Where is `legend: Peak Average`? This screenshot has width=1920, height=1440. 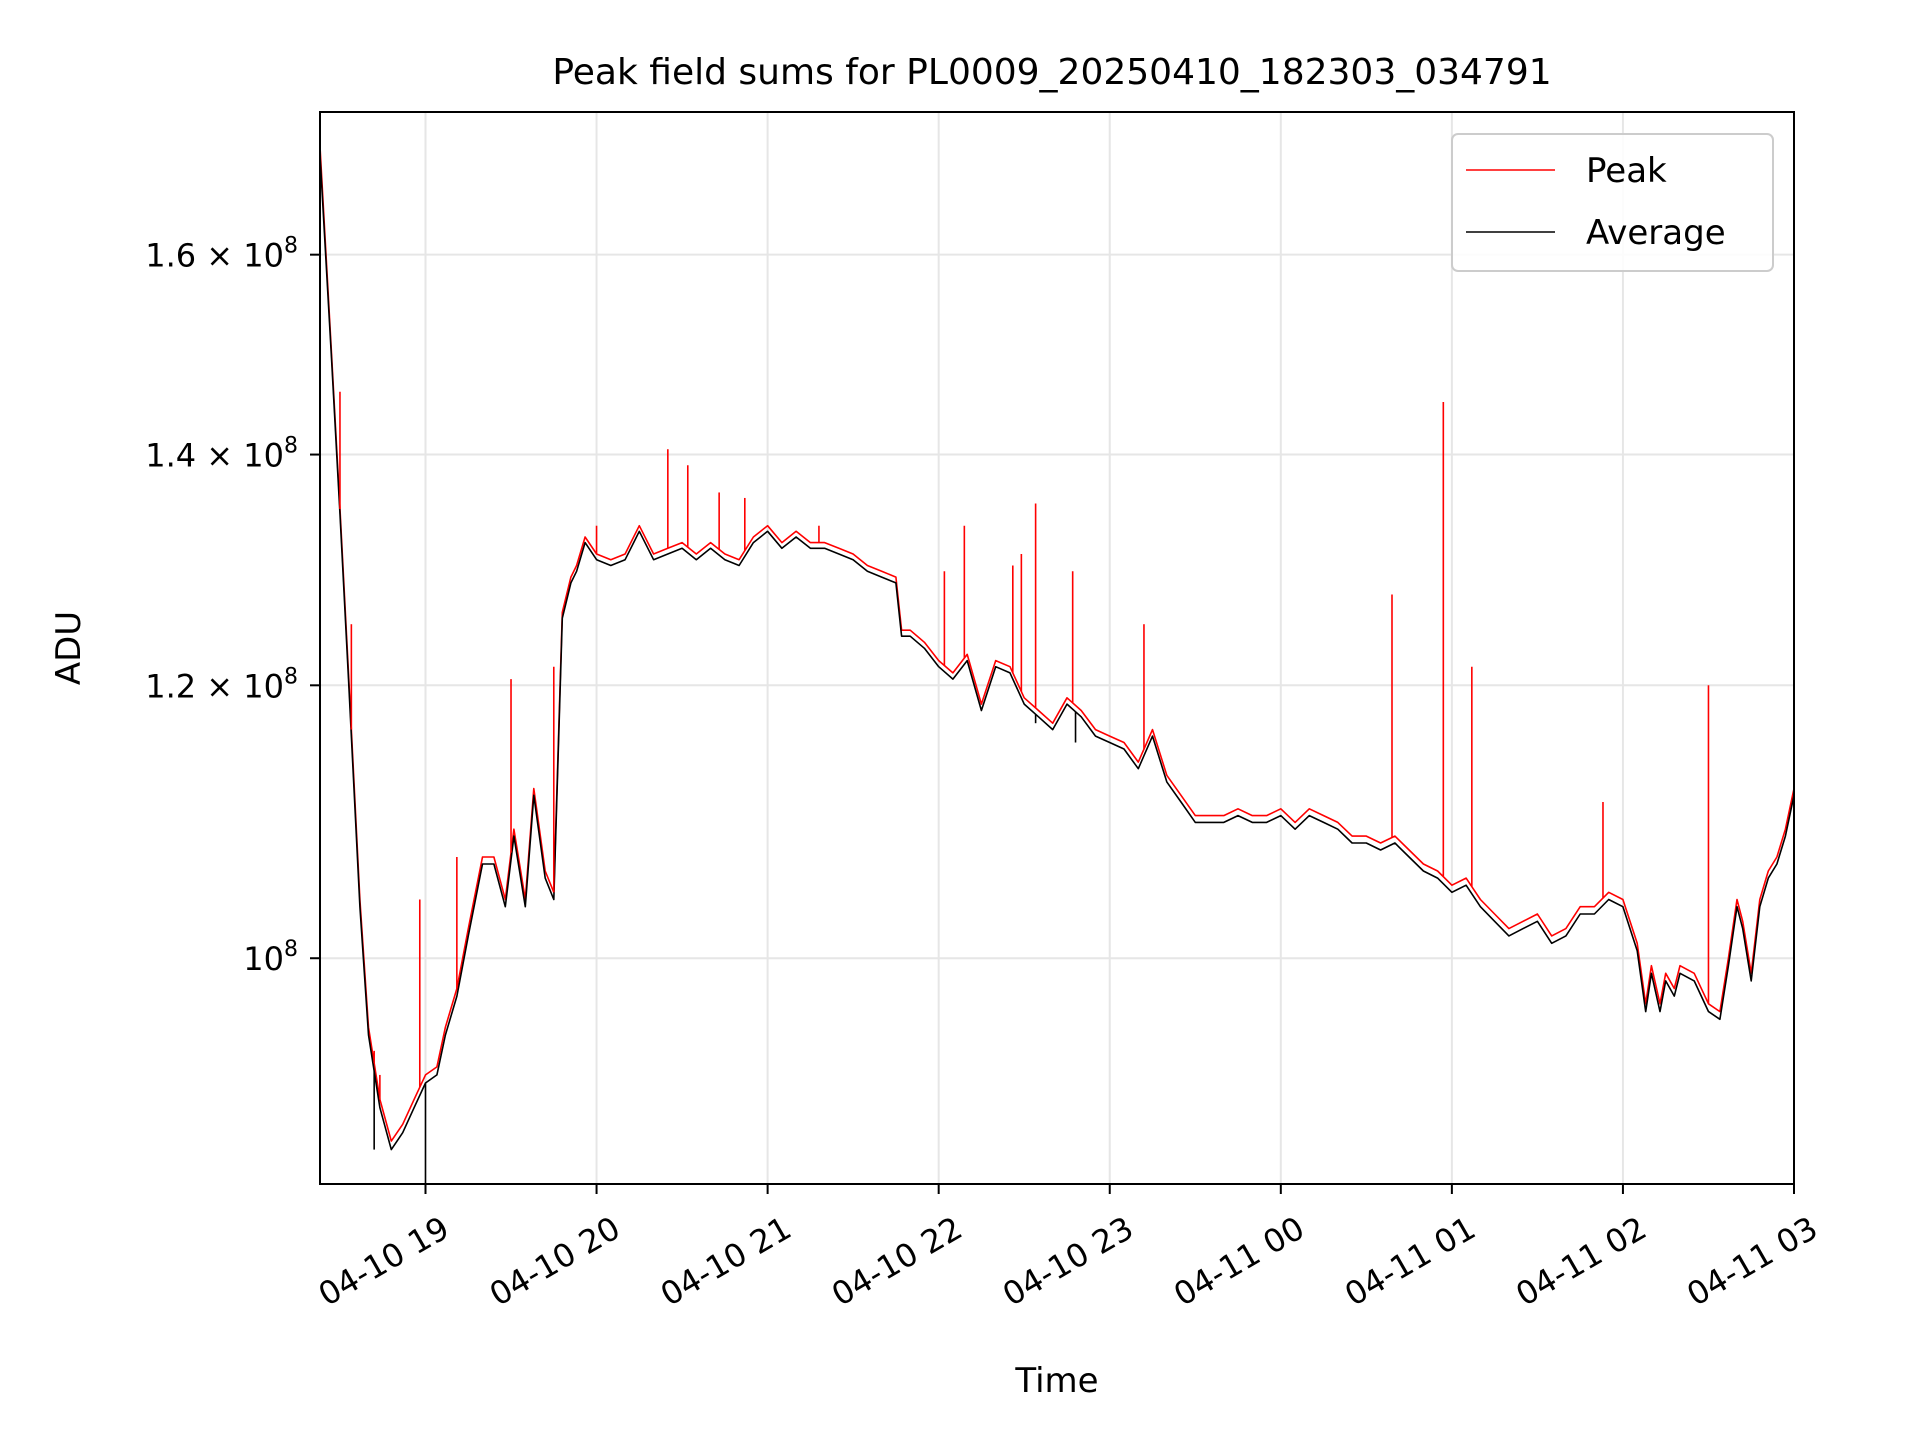
legend: Peak Average is located at coordinates (1612, 202).